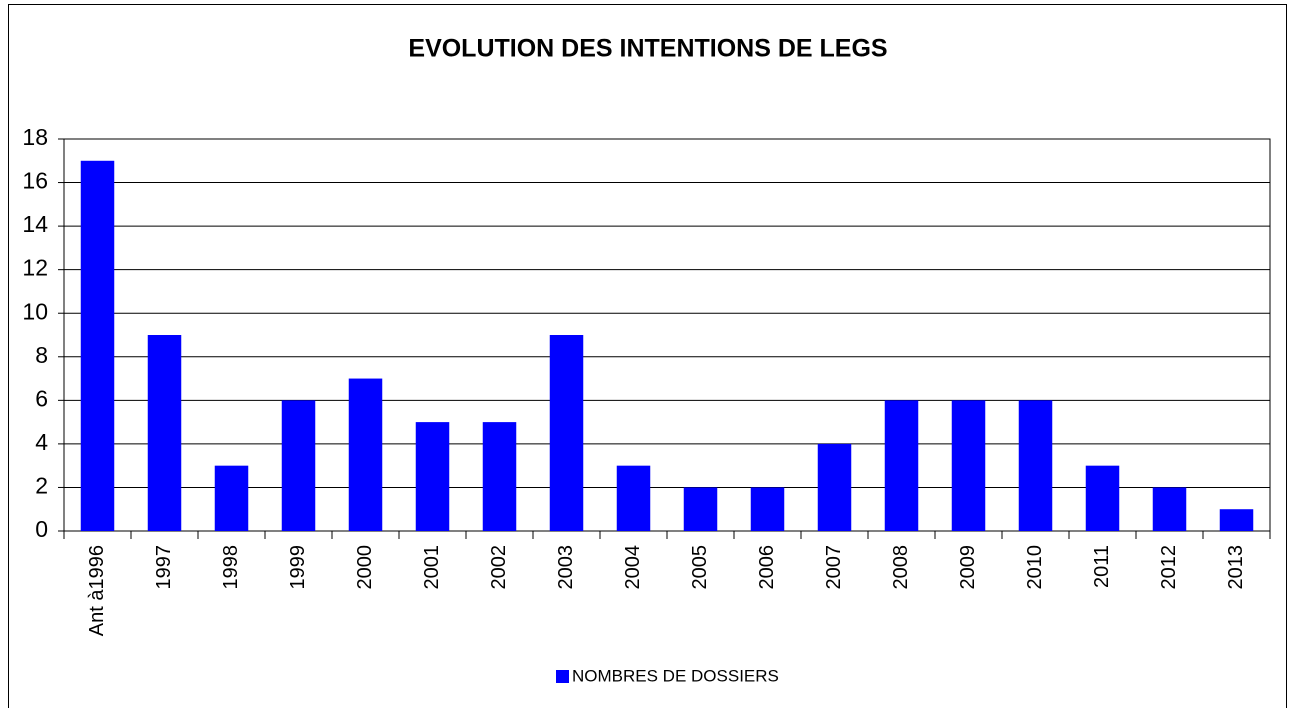  What do you see at coordinates (298, 567) in the screenshot?
I see `x-tick-label: 1999` at bounding box center [298, 567].